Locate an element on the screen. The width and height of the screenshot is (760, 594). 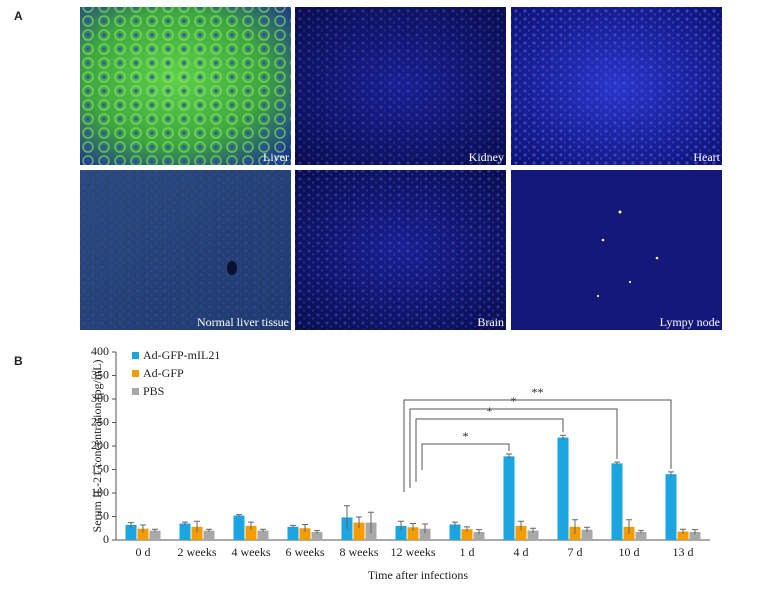
image-label: Brain is located at coordinates (490, 322).